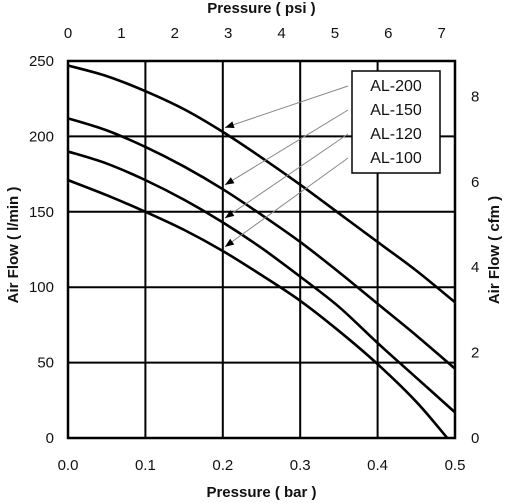 This screenshot has height=503, width=508. What do you see at coordinates (396, 134) in the screenshot?
I see `legend-label-al-120: AL-120` at bounding box center [396, 134].